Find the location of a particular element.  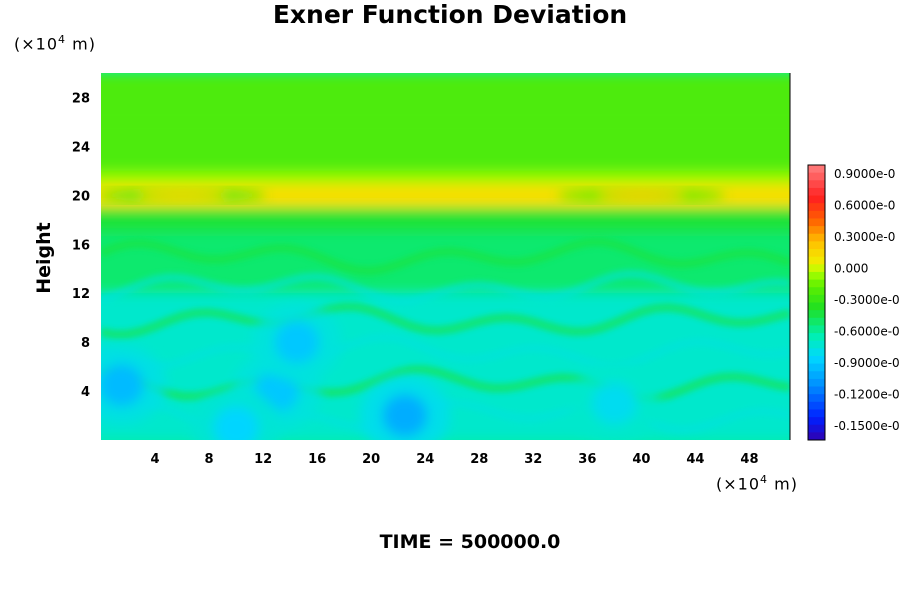

x-tick-label: 40 is located at coordinates (641, 459).